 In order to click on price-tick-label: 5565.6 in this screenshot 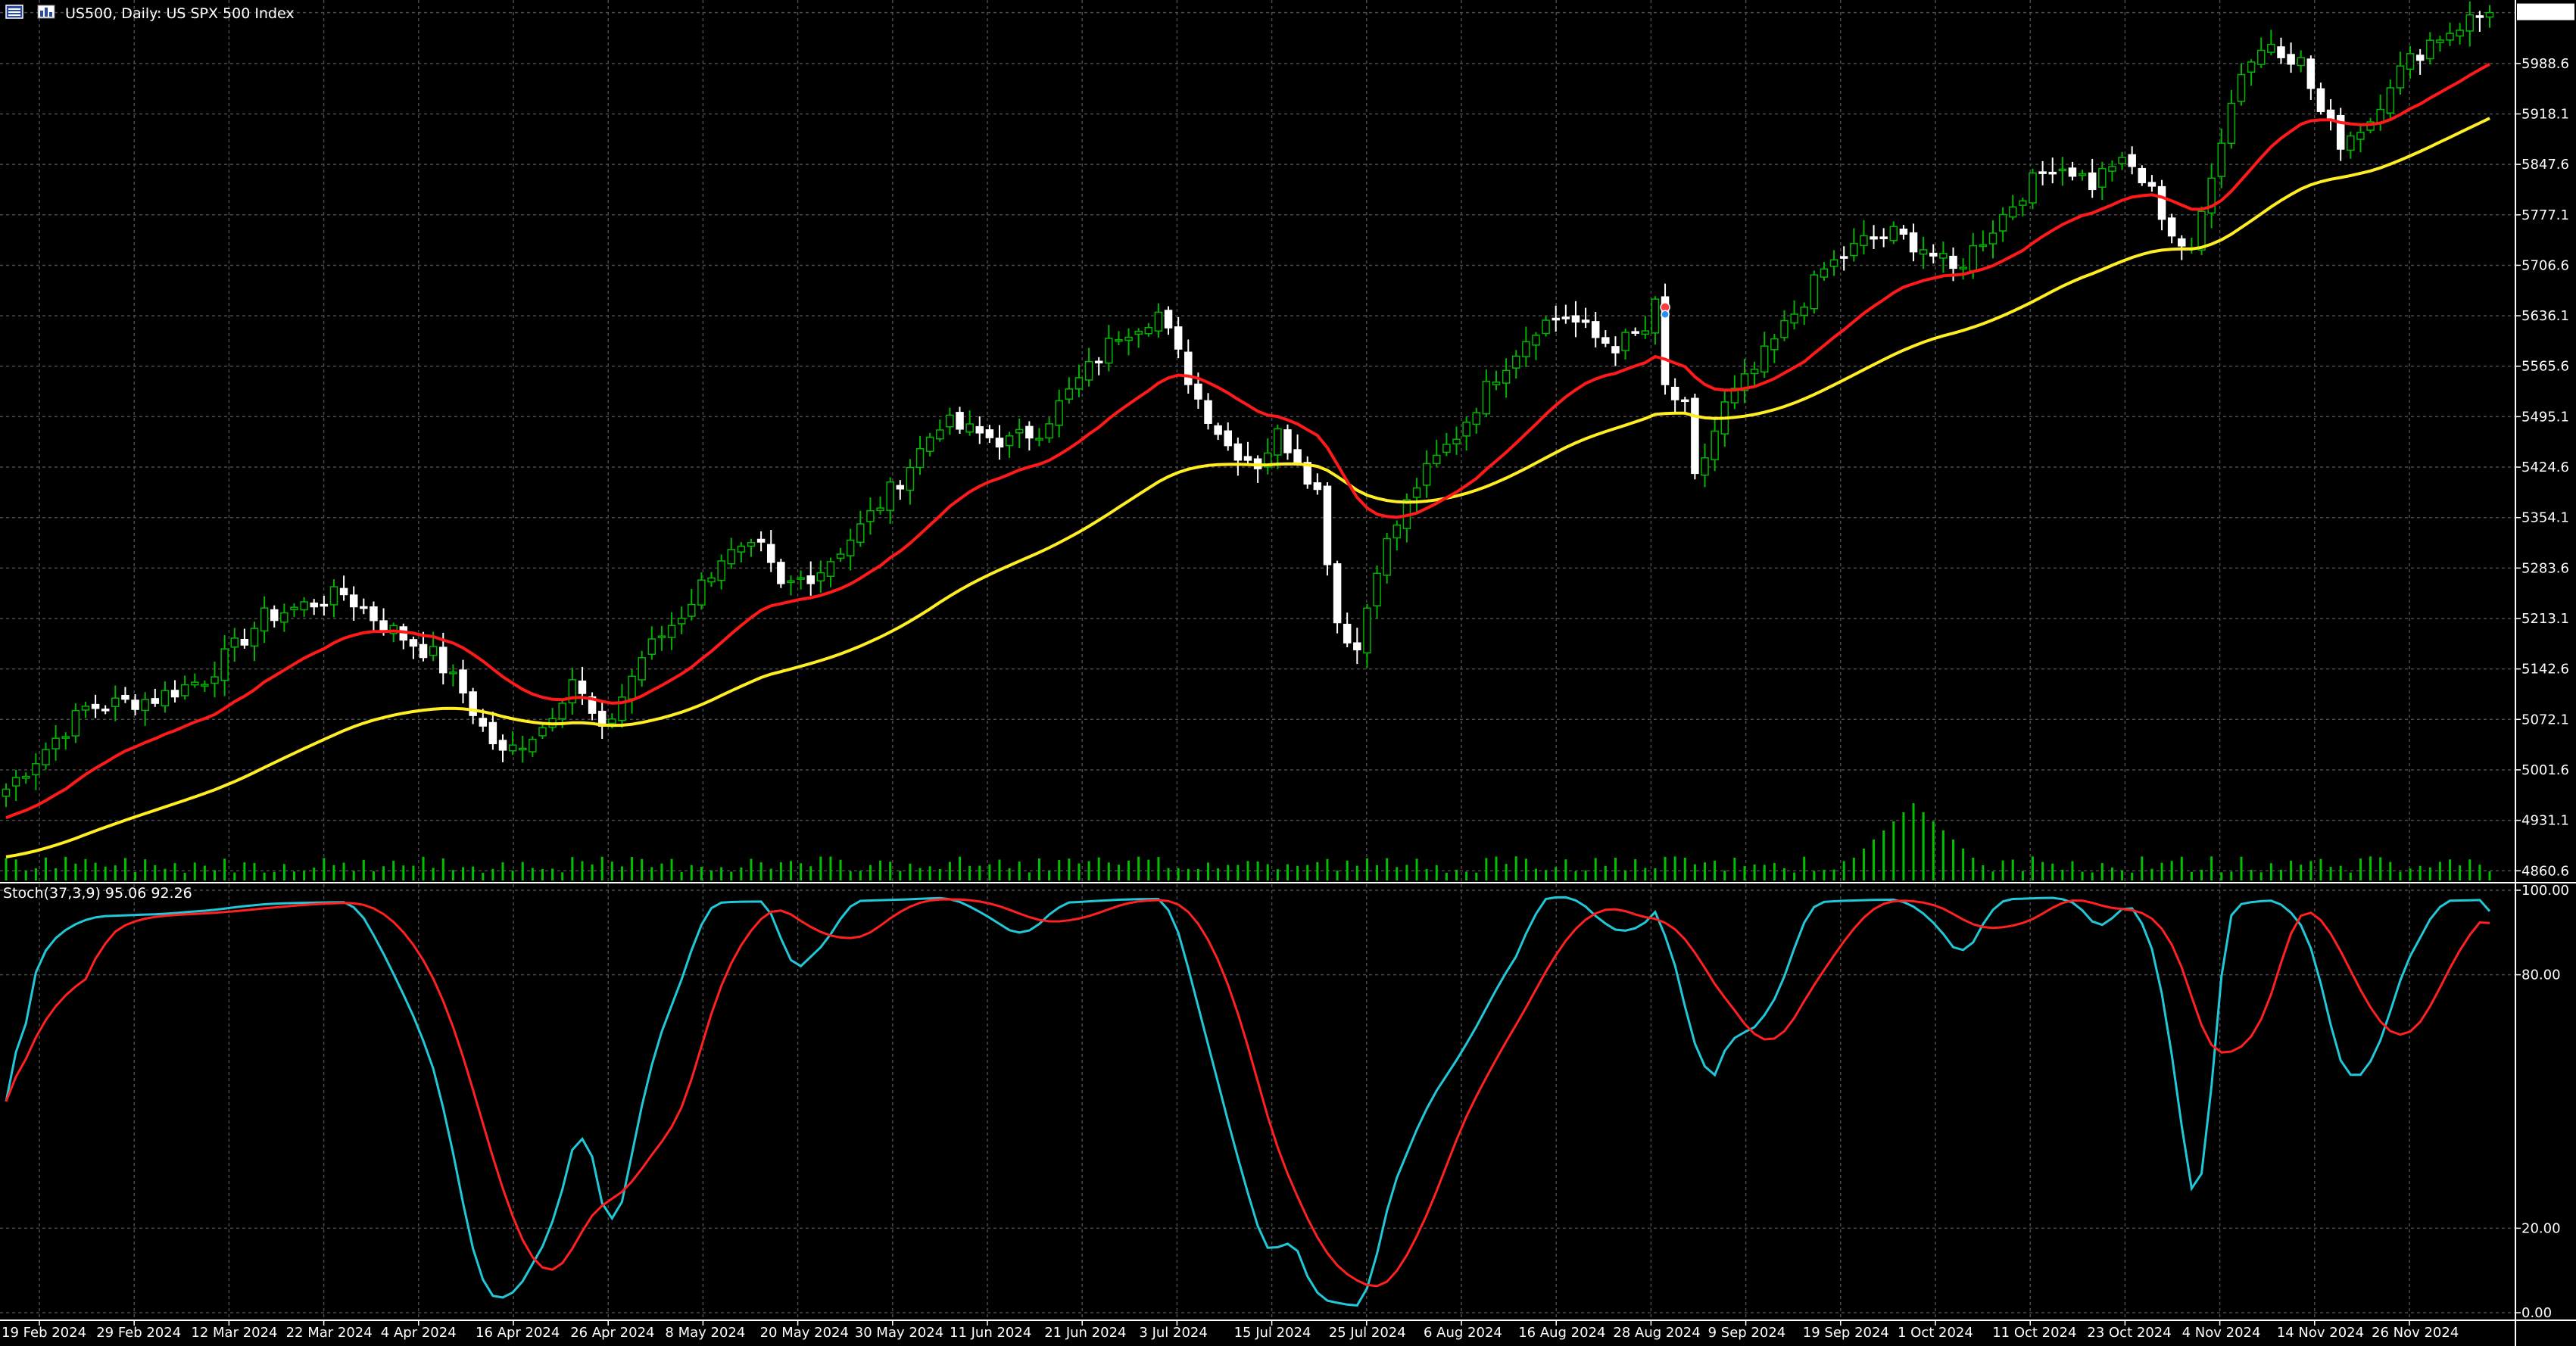, I will do `click(2545, 367)`.